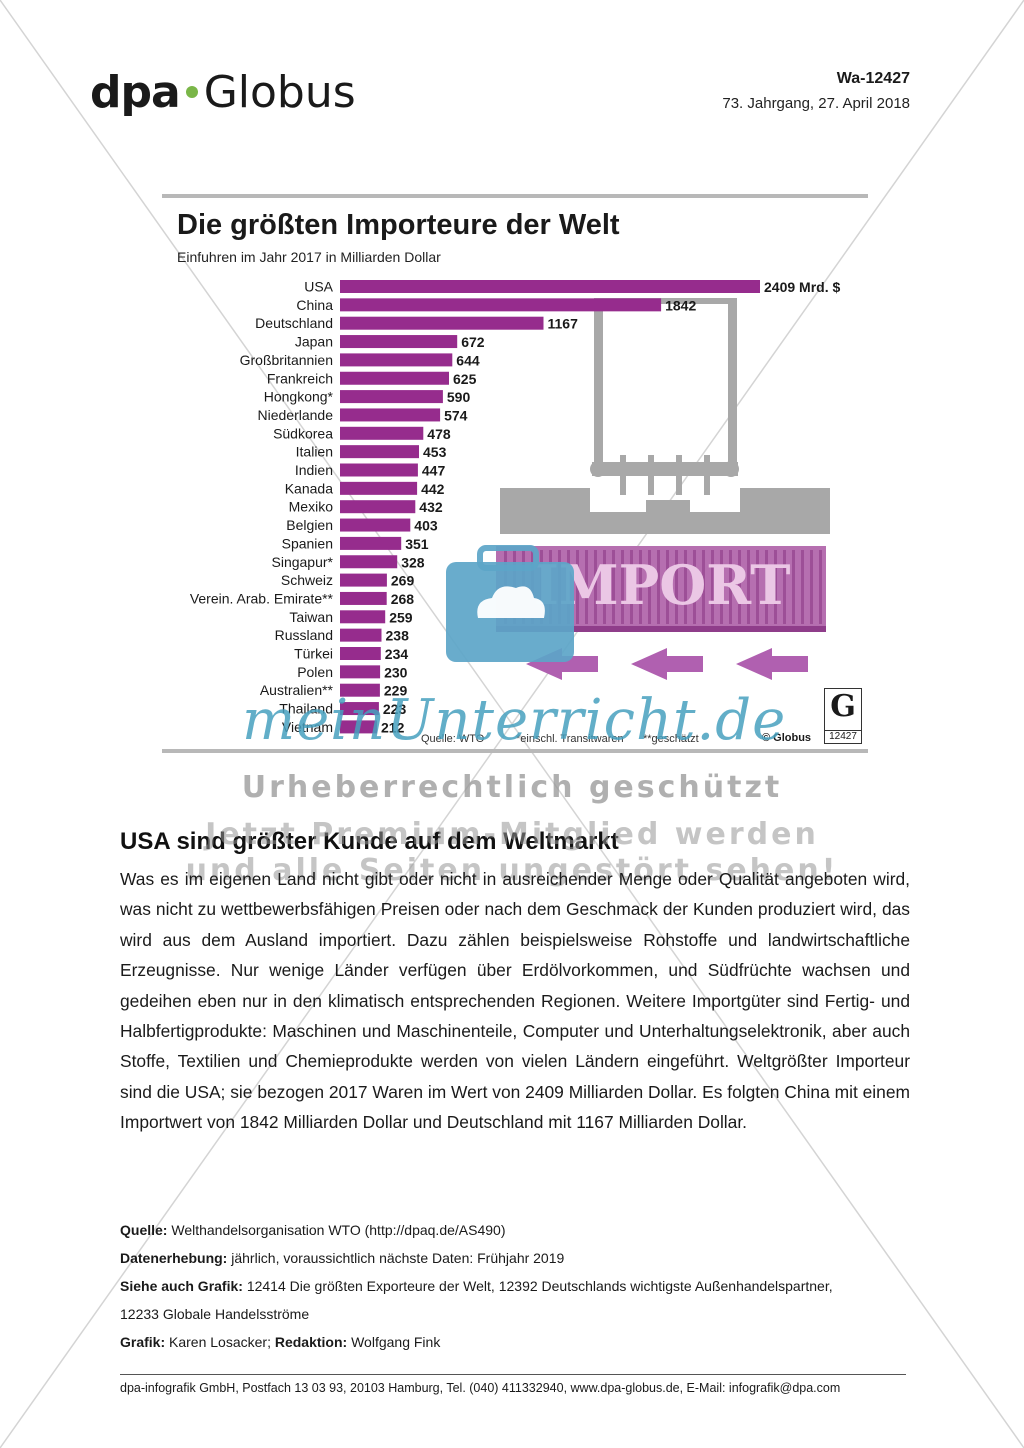 This screenshot has height=1448, width=1024. What do you see at coordinates (398, 225) in the screenshot?
I see `chart-title: Die größten Importeure der Welt` at bounding box center [398, 225].